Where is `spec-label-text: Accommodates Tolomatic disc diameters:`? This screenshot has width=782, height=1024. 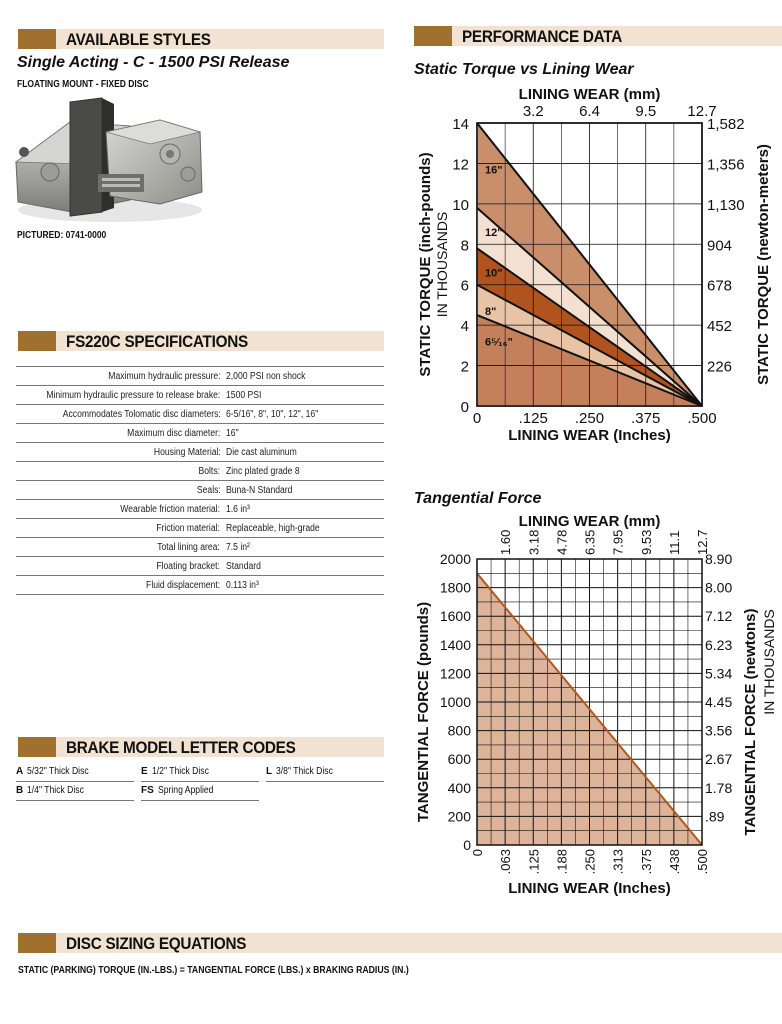 spec-label-text: Accommodates Tolomatic disc diameters: is located at coordinates (141, 414).